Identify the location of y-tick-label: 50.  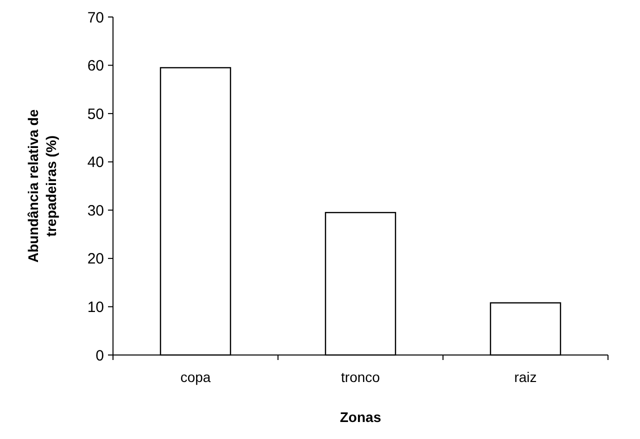
(95, 114).